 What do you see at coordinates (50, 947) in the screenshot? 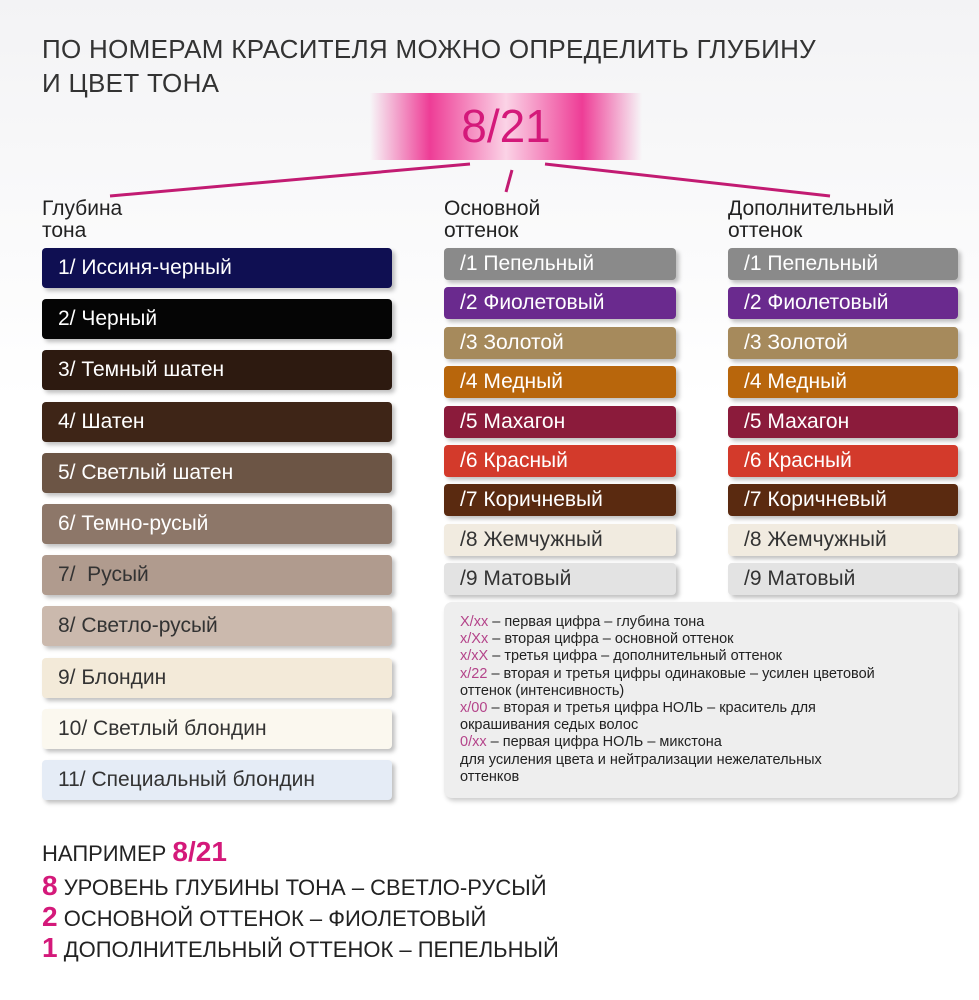
I see `example-number: 1` at bounding box center [50, 947].